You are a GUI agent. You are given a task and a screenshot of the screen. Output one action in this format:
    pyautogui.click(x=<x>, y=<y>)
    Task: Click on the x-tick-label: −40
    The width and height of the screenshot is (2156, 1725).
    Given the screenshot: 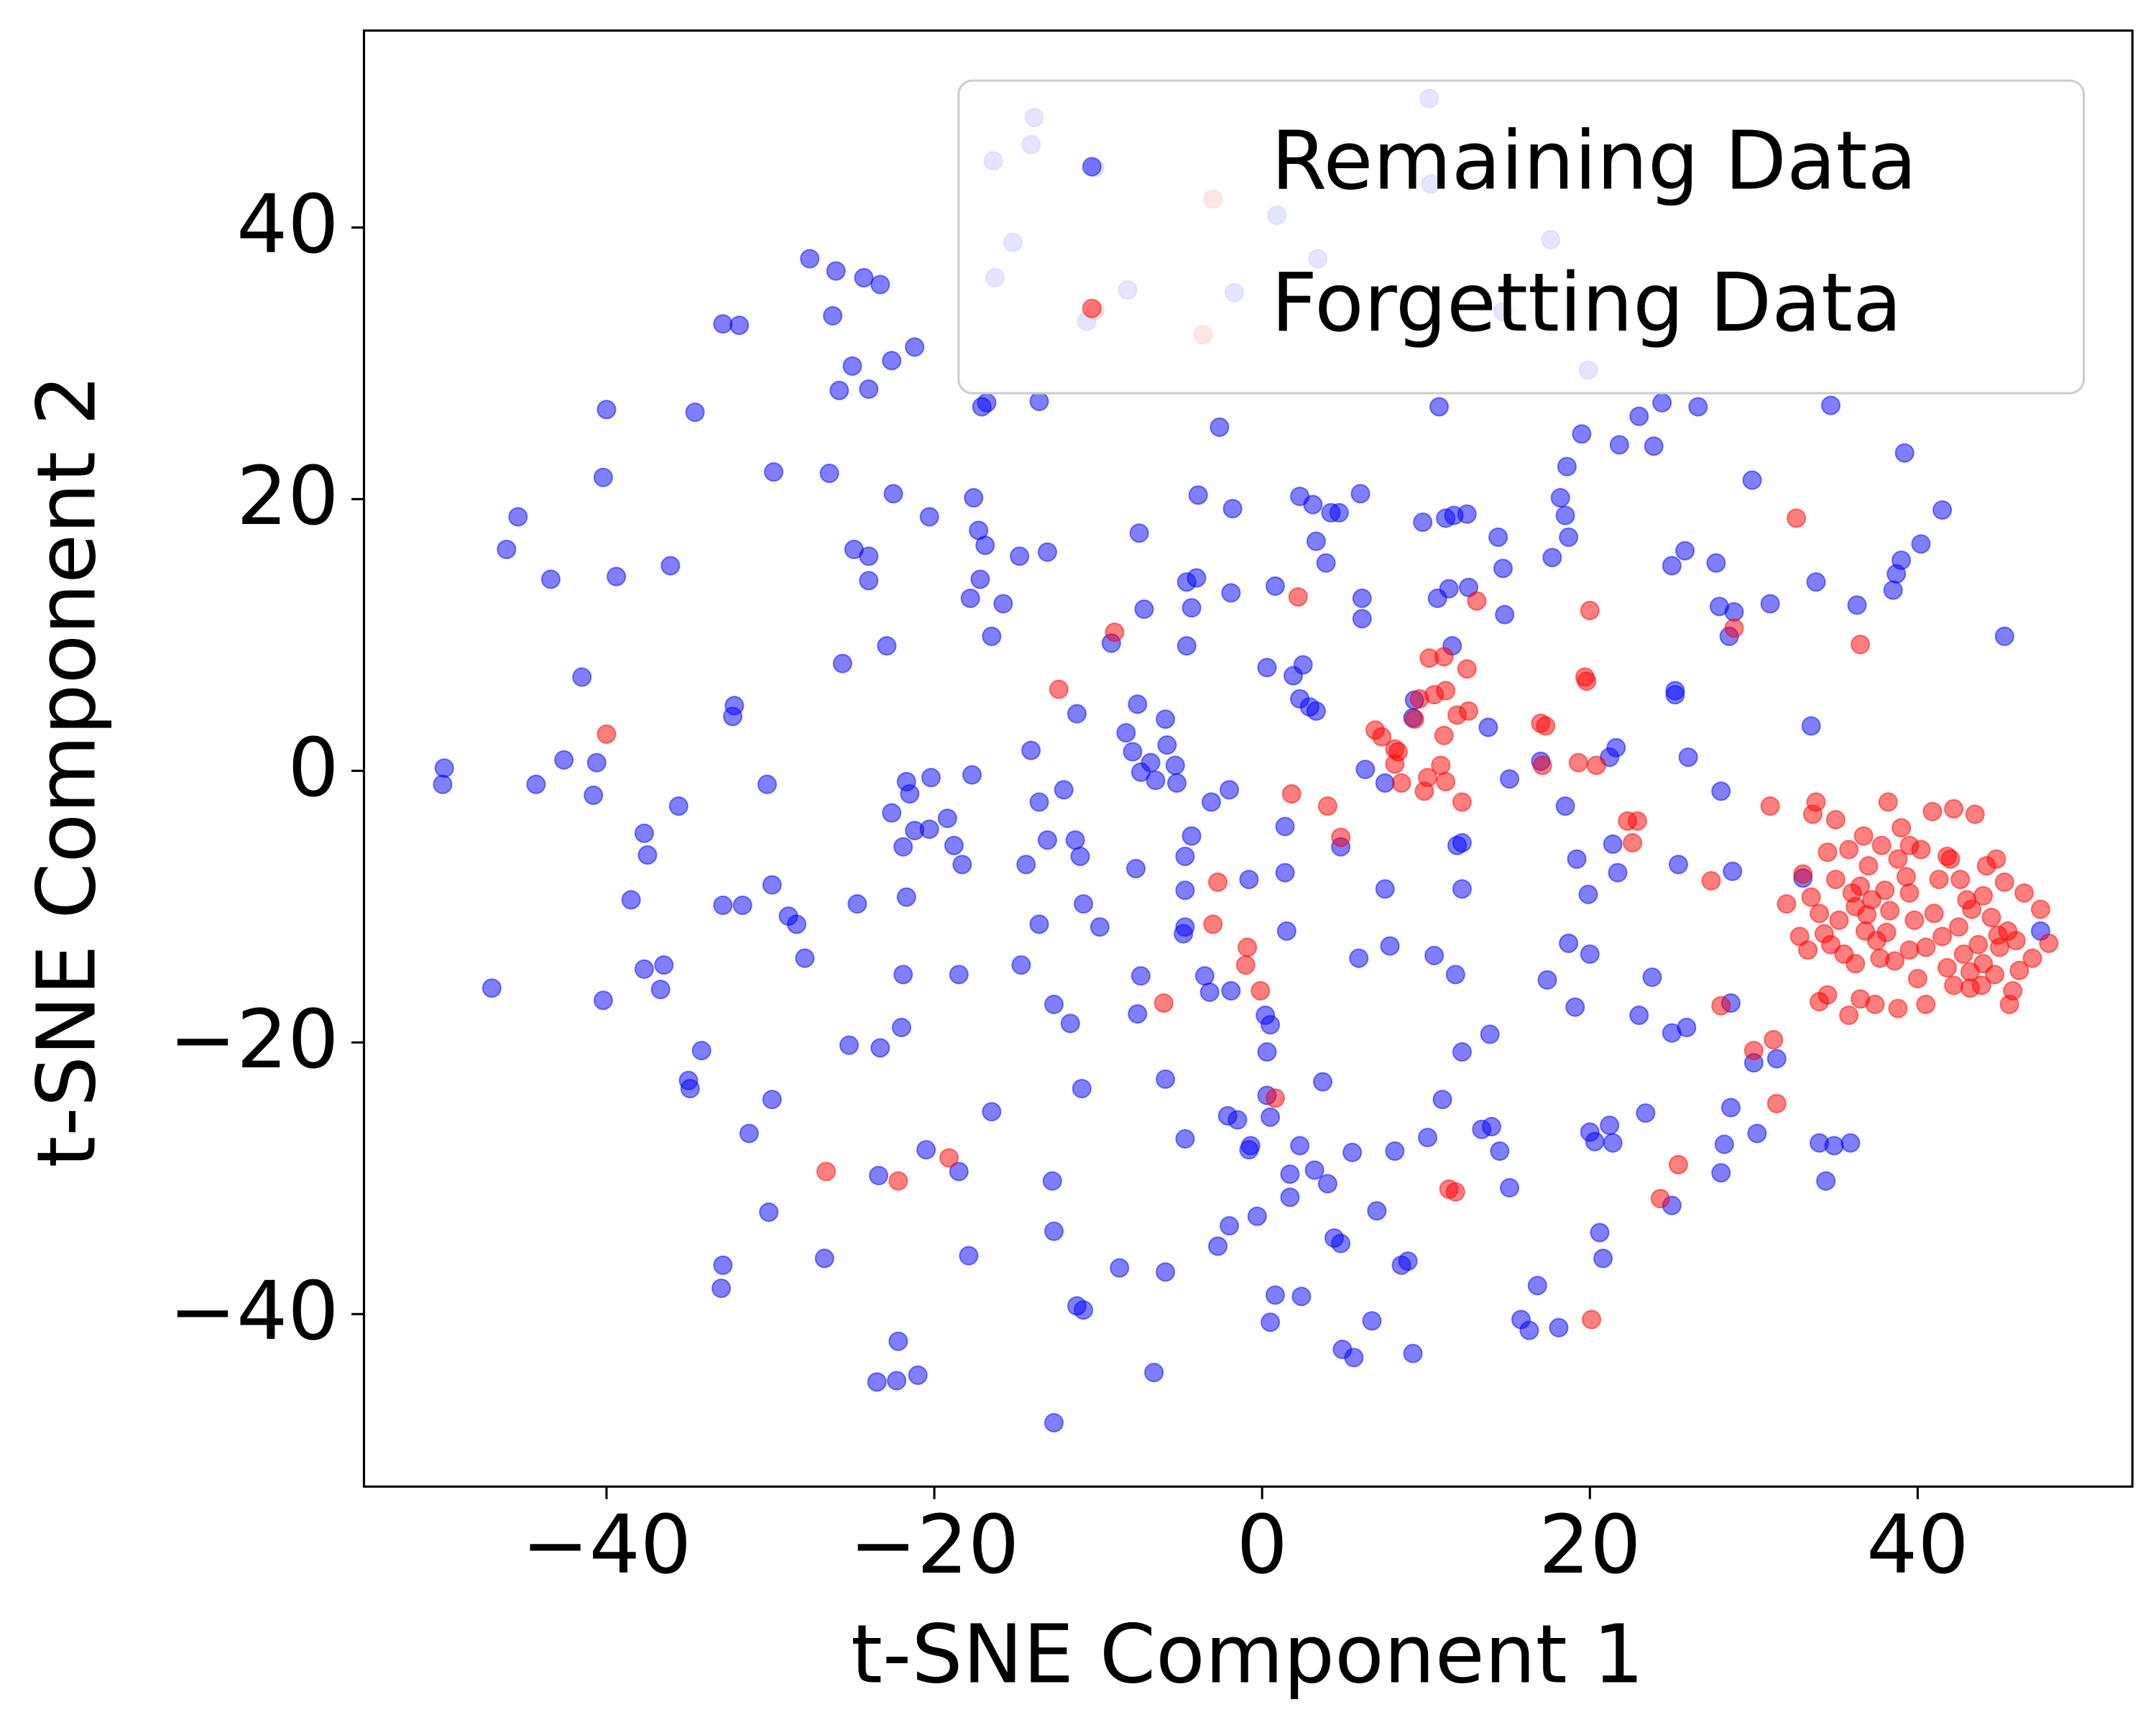 What is the action you would take?
    pyautogui.click(x=607, y=1545)
    